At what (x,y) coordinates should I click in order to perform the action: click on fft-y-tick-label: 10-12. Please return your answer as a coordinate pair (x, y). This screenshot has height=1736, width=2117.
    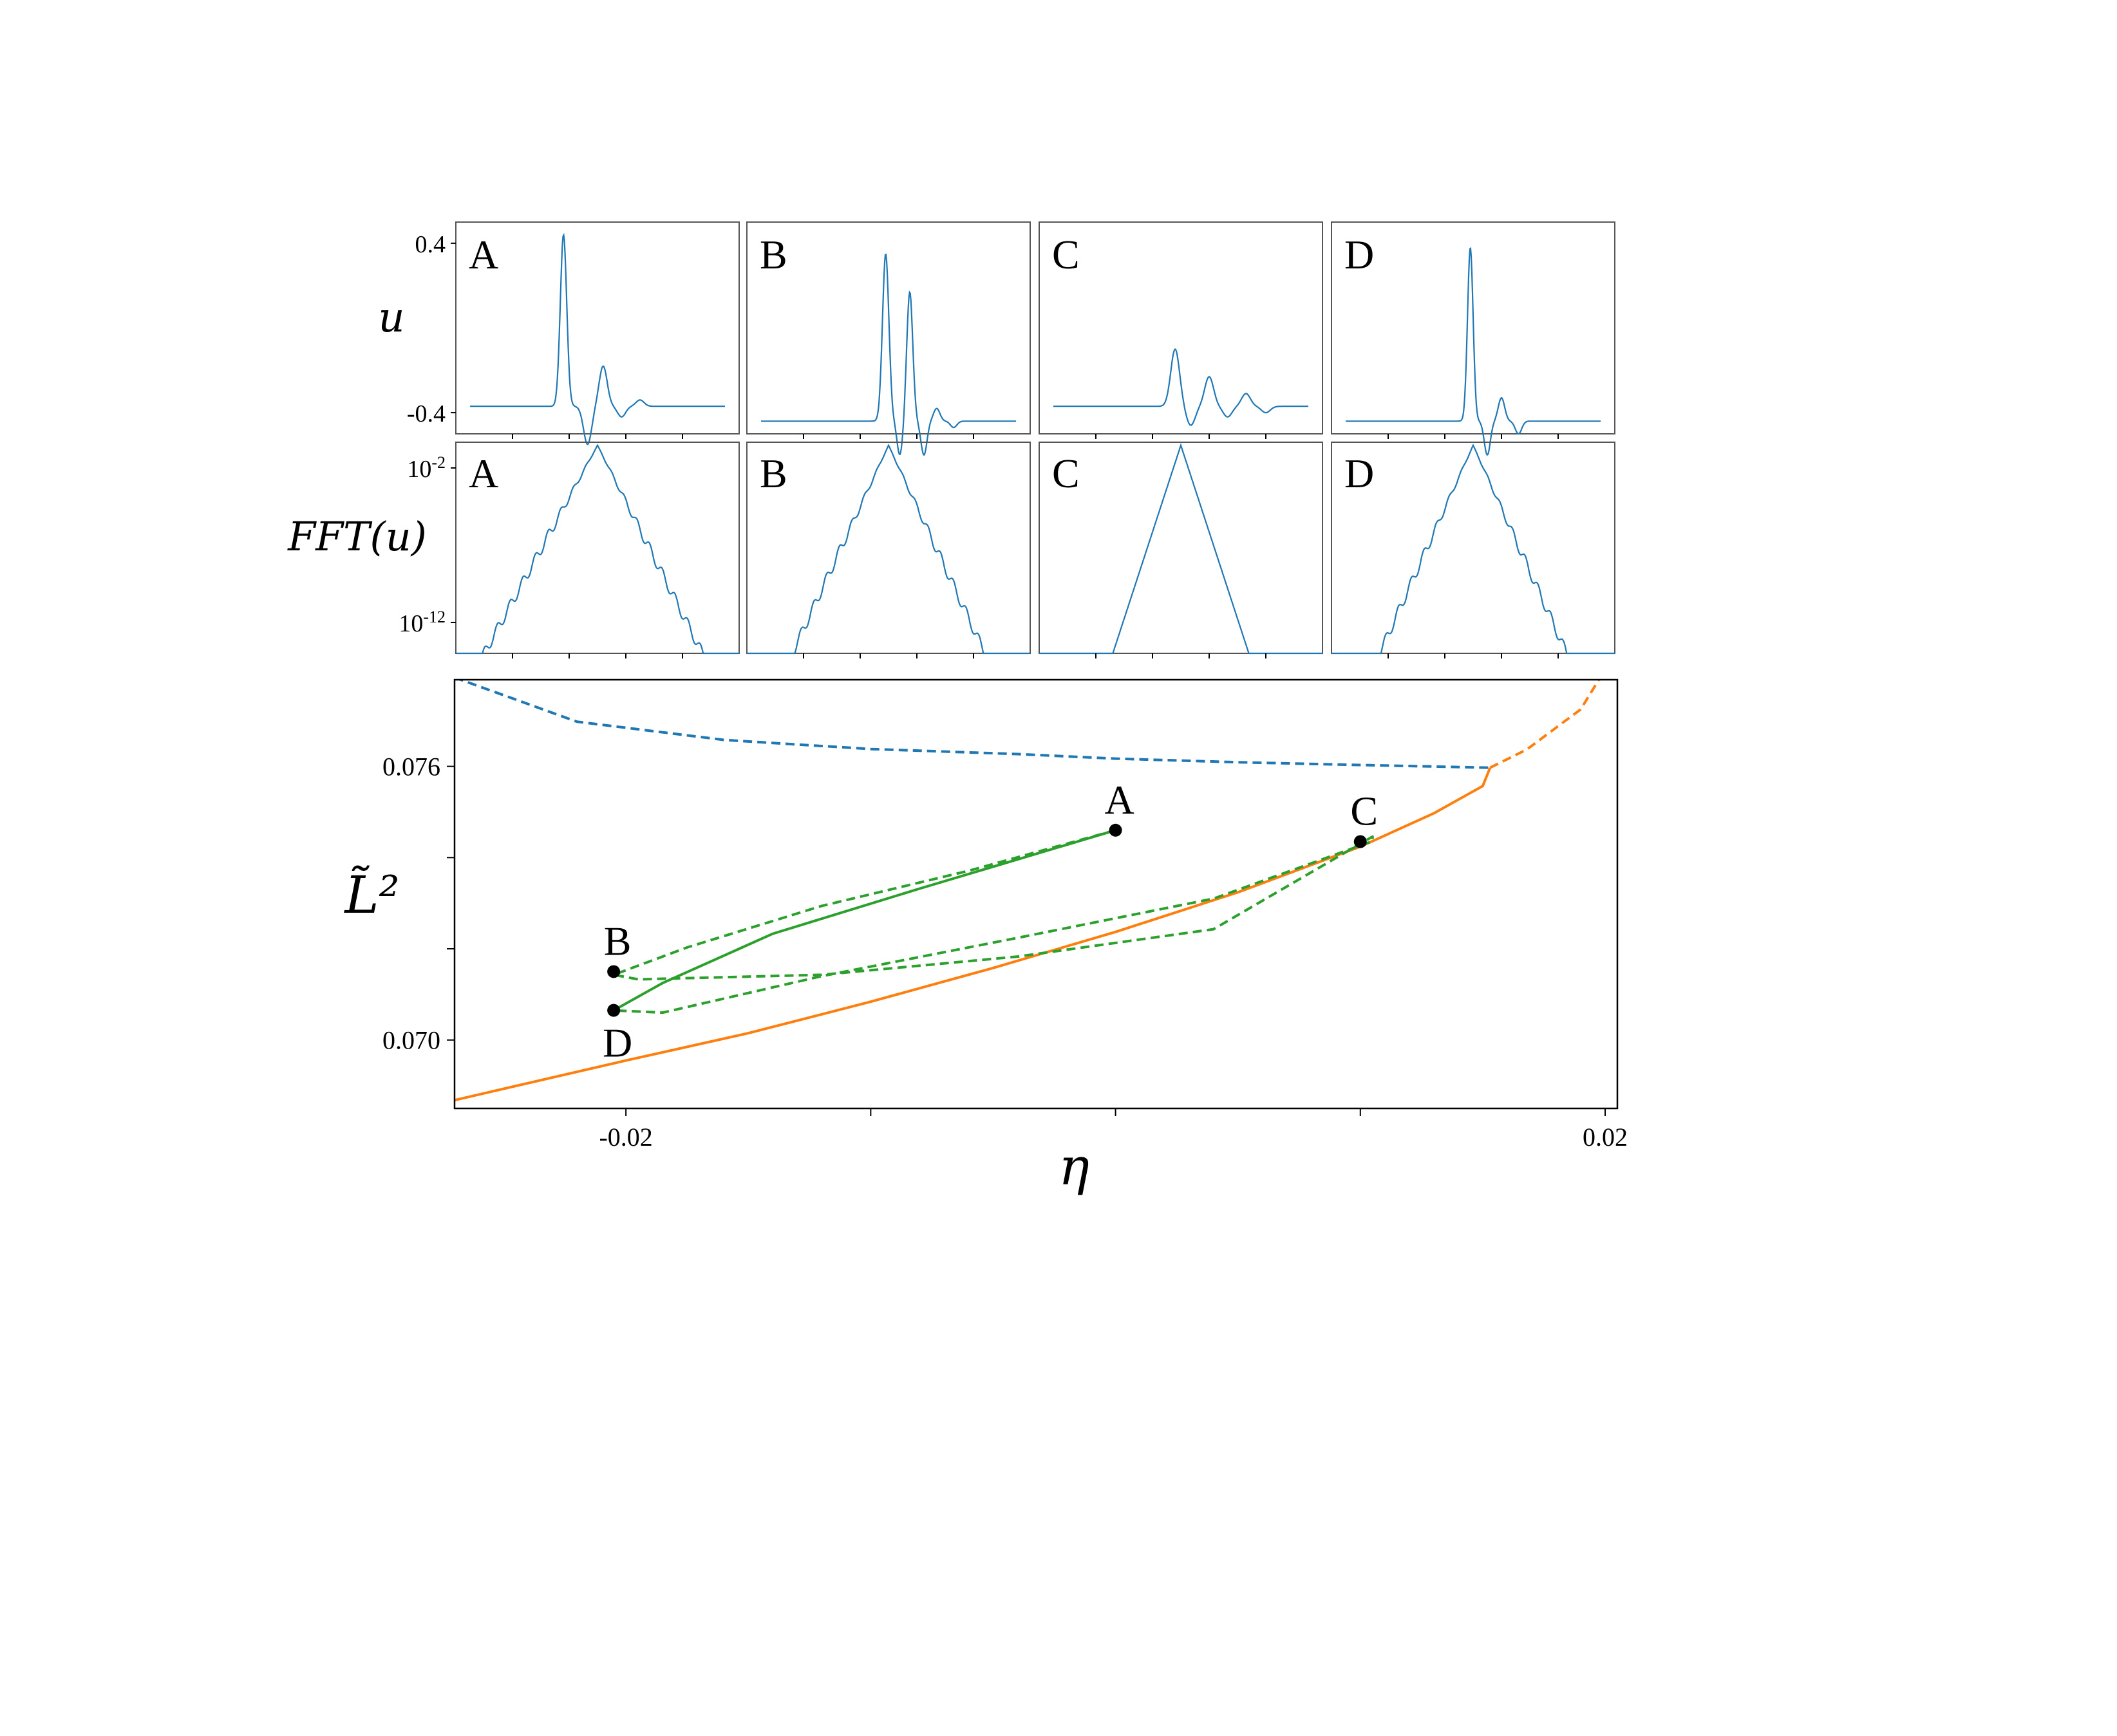
    Looking at the image, I should click on (422, 622).